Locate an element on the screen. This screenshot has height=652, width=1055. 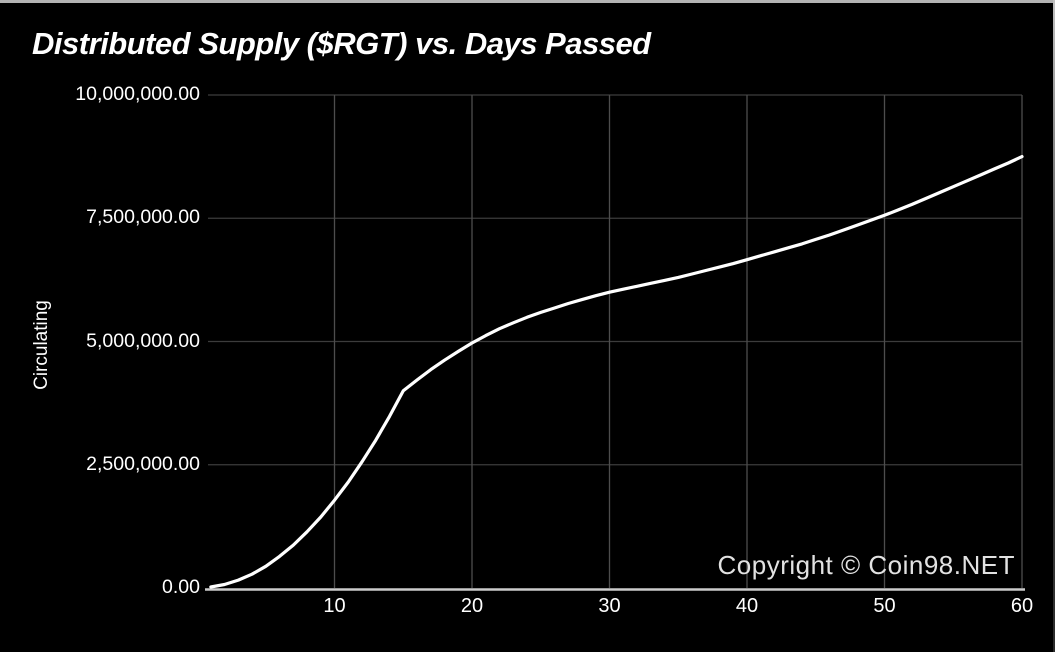
window-top-border is located at coordinates (527, 1).